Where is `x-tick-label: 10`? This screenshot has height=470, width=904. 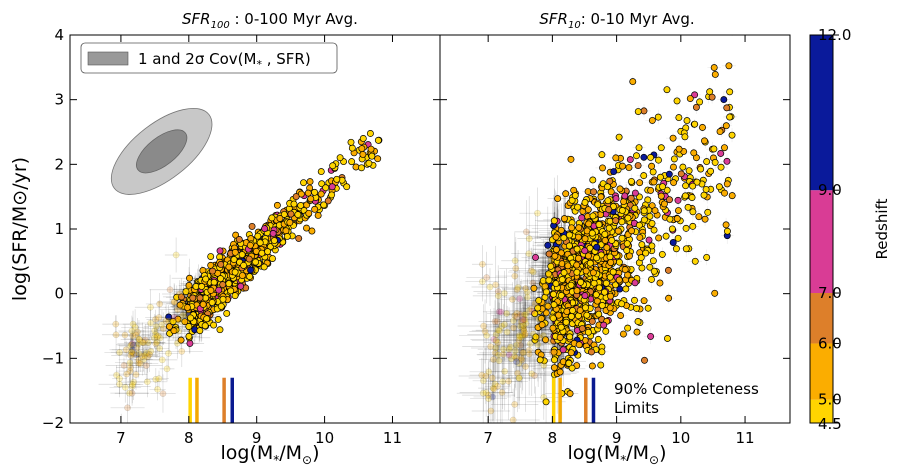
x-tick-label: 10 is located at coordinates (324, 438).